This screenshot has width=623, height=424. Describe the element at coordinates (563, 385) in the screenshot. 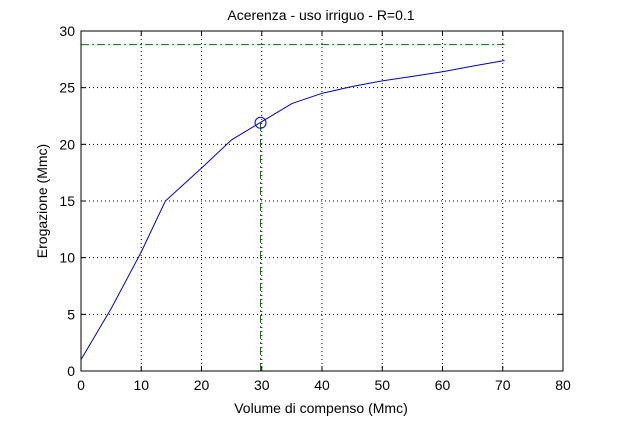

I see `x-tick-label: 80` at that location.